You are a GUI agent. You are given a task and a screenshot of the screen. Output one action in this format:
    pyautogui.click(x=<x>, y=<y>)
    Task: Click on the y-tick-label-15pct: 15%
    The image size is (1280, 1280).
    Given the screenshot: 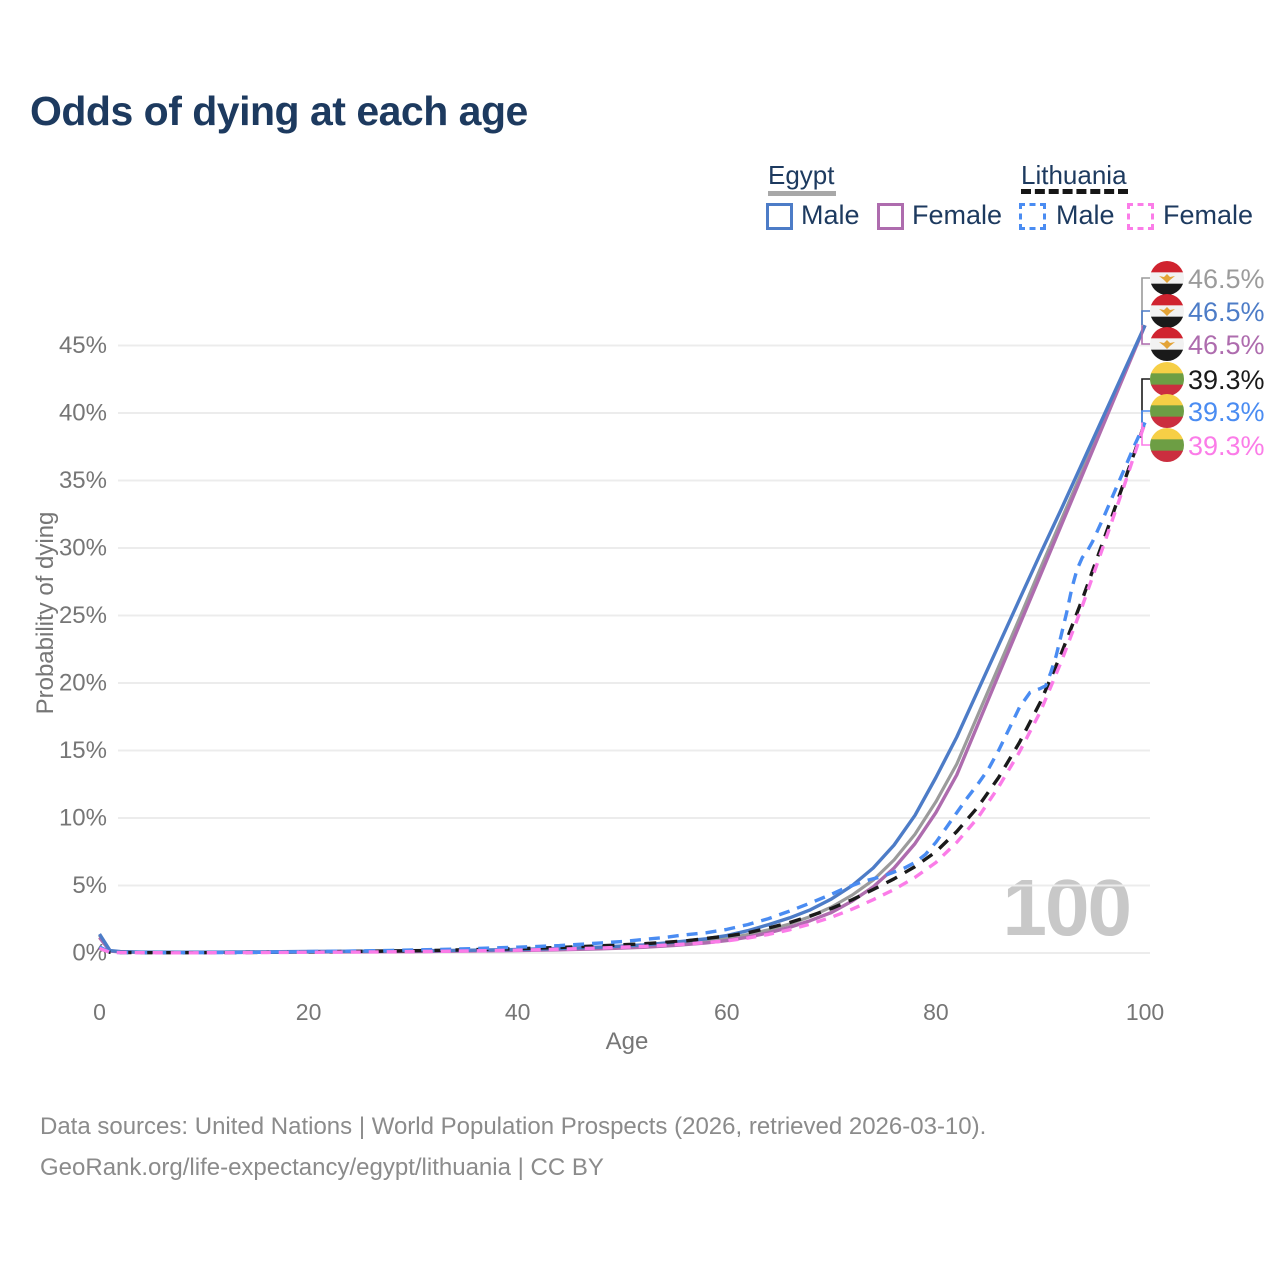 What is the action you would take?
    pyautogui.click(x=83, y=750)
    